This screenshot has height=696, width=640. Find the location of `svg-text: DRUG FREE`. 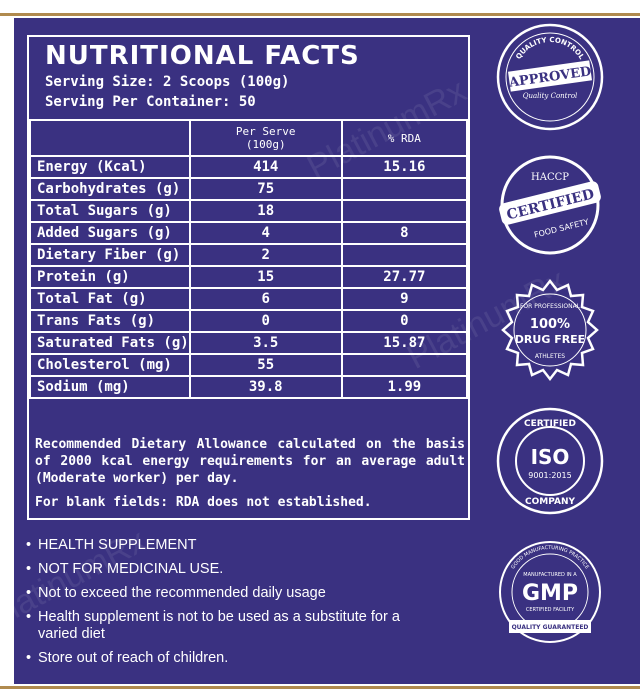

svg-text: DRUG FREE is located at coordinates (550, 339).